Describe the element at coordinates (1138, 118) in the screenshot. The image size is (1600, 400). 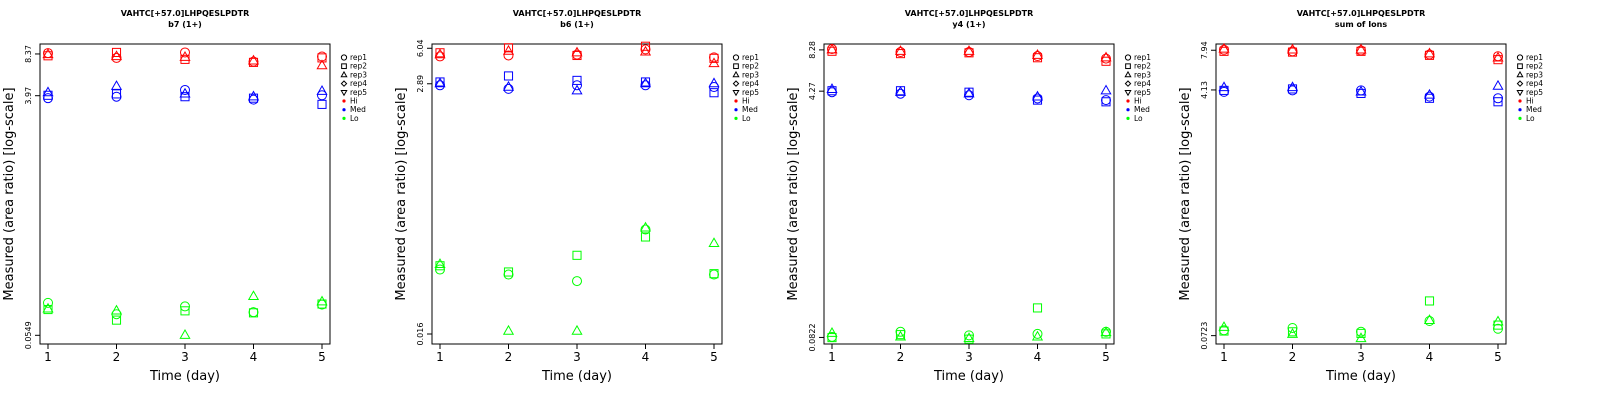
I see `legend-label: Lo` at that location.